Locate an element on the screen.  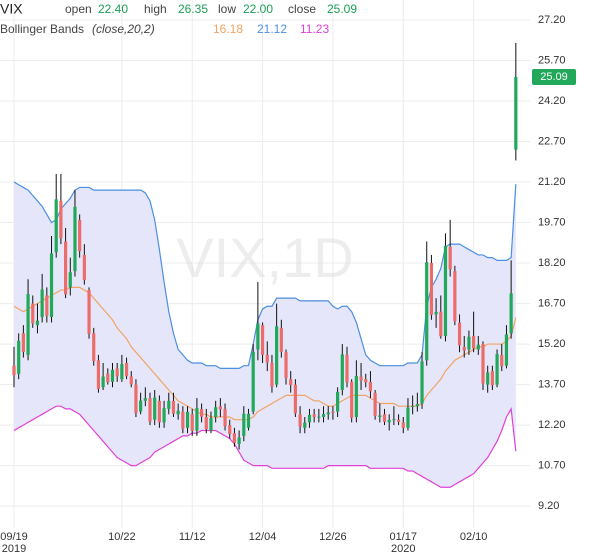
header-label: open is located at coordinates (78, 9).